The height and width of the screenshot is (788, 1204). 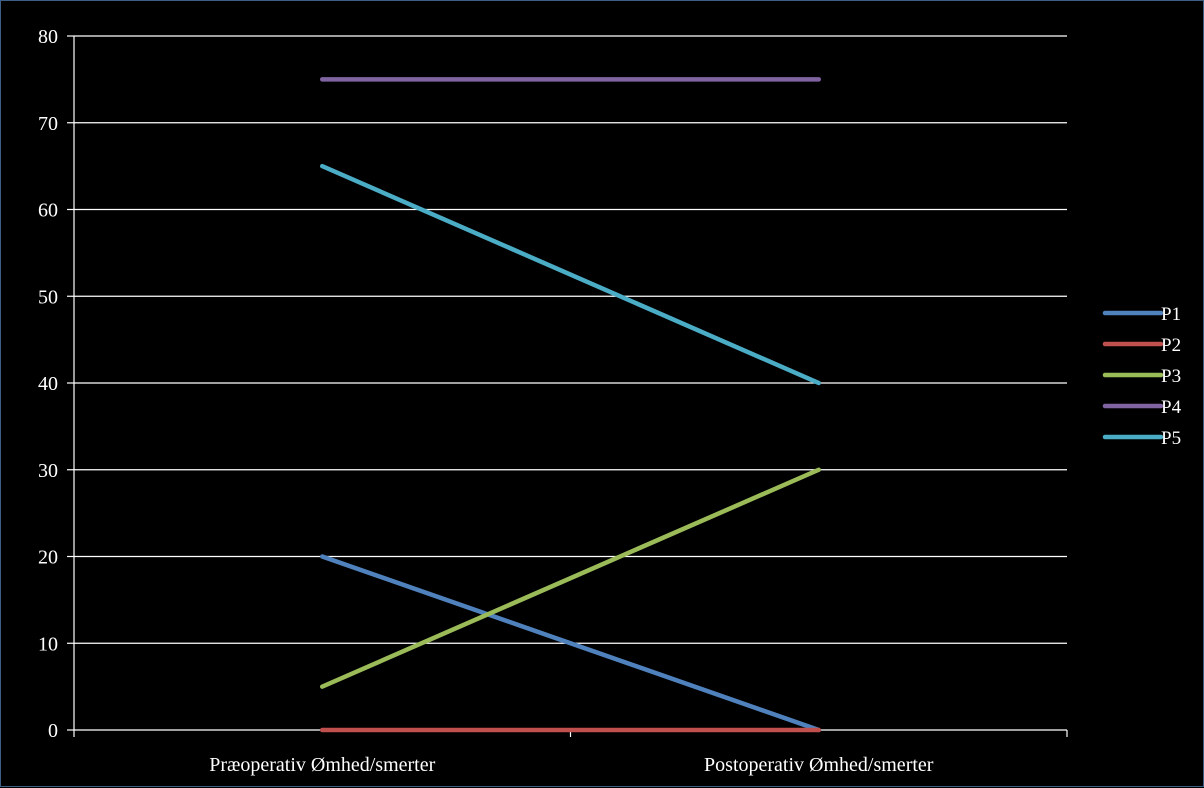 What do you see at coordinates (53, 731) in the screenshot?
I see `y-tick-label: 0` at bounding box center [53, 731].